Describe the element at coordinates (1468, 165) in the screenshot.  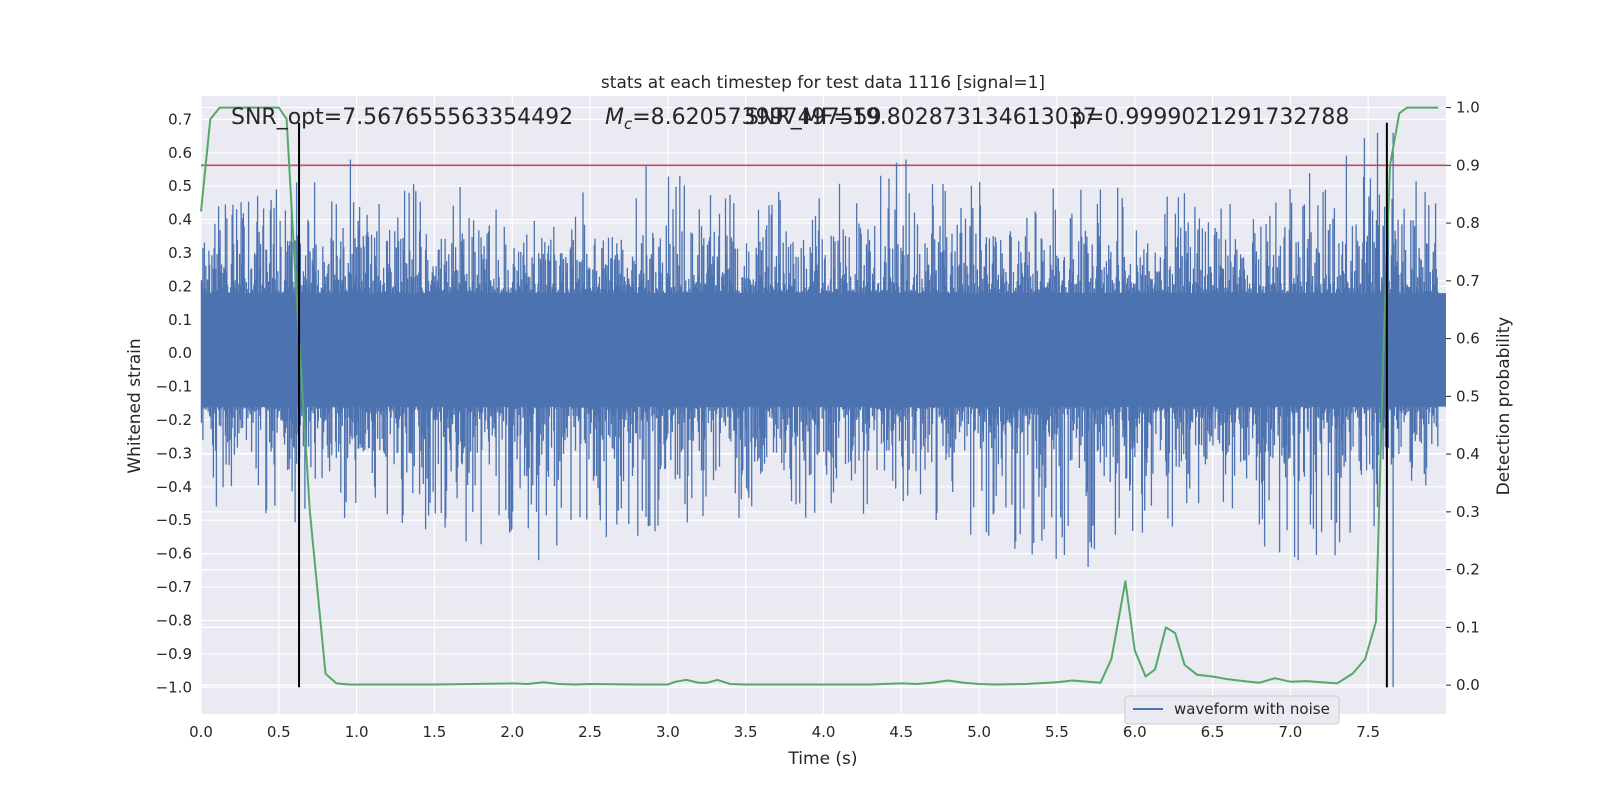
I see `y-tick-label-right: 0.9` at that location.